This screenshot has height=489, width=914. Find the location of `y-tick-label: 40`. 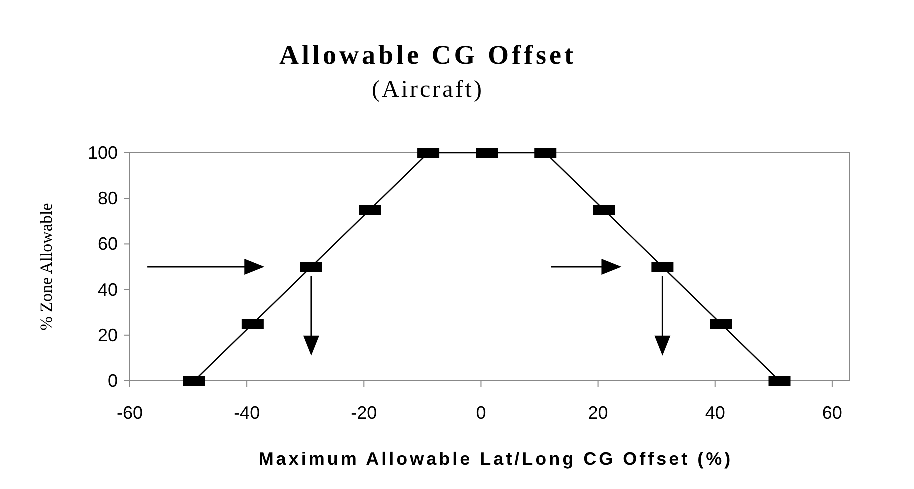

y-tick-label: 40 is located at coordinates (108, 290).